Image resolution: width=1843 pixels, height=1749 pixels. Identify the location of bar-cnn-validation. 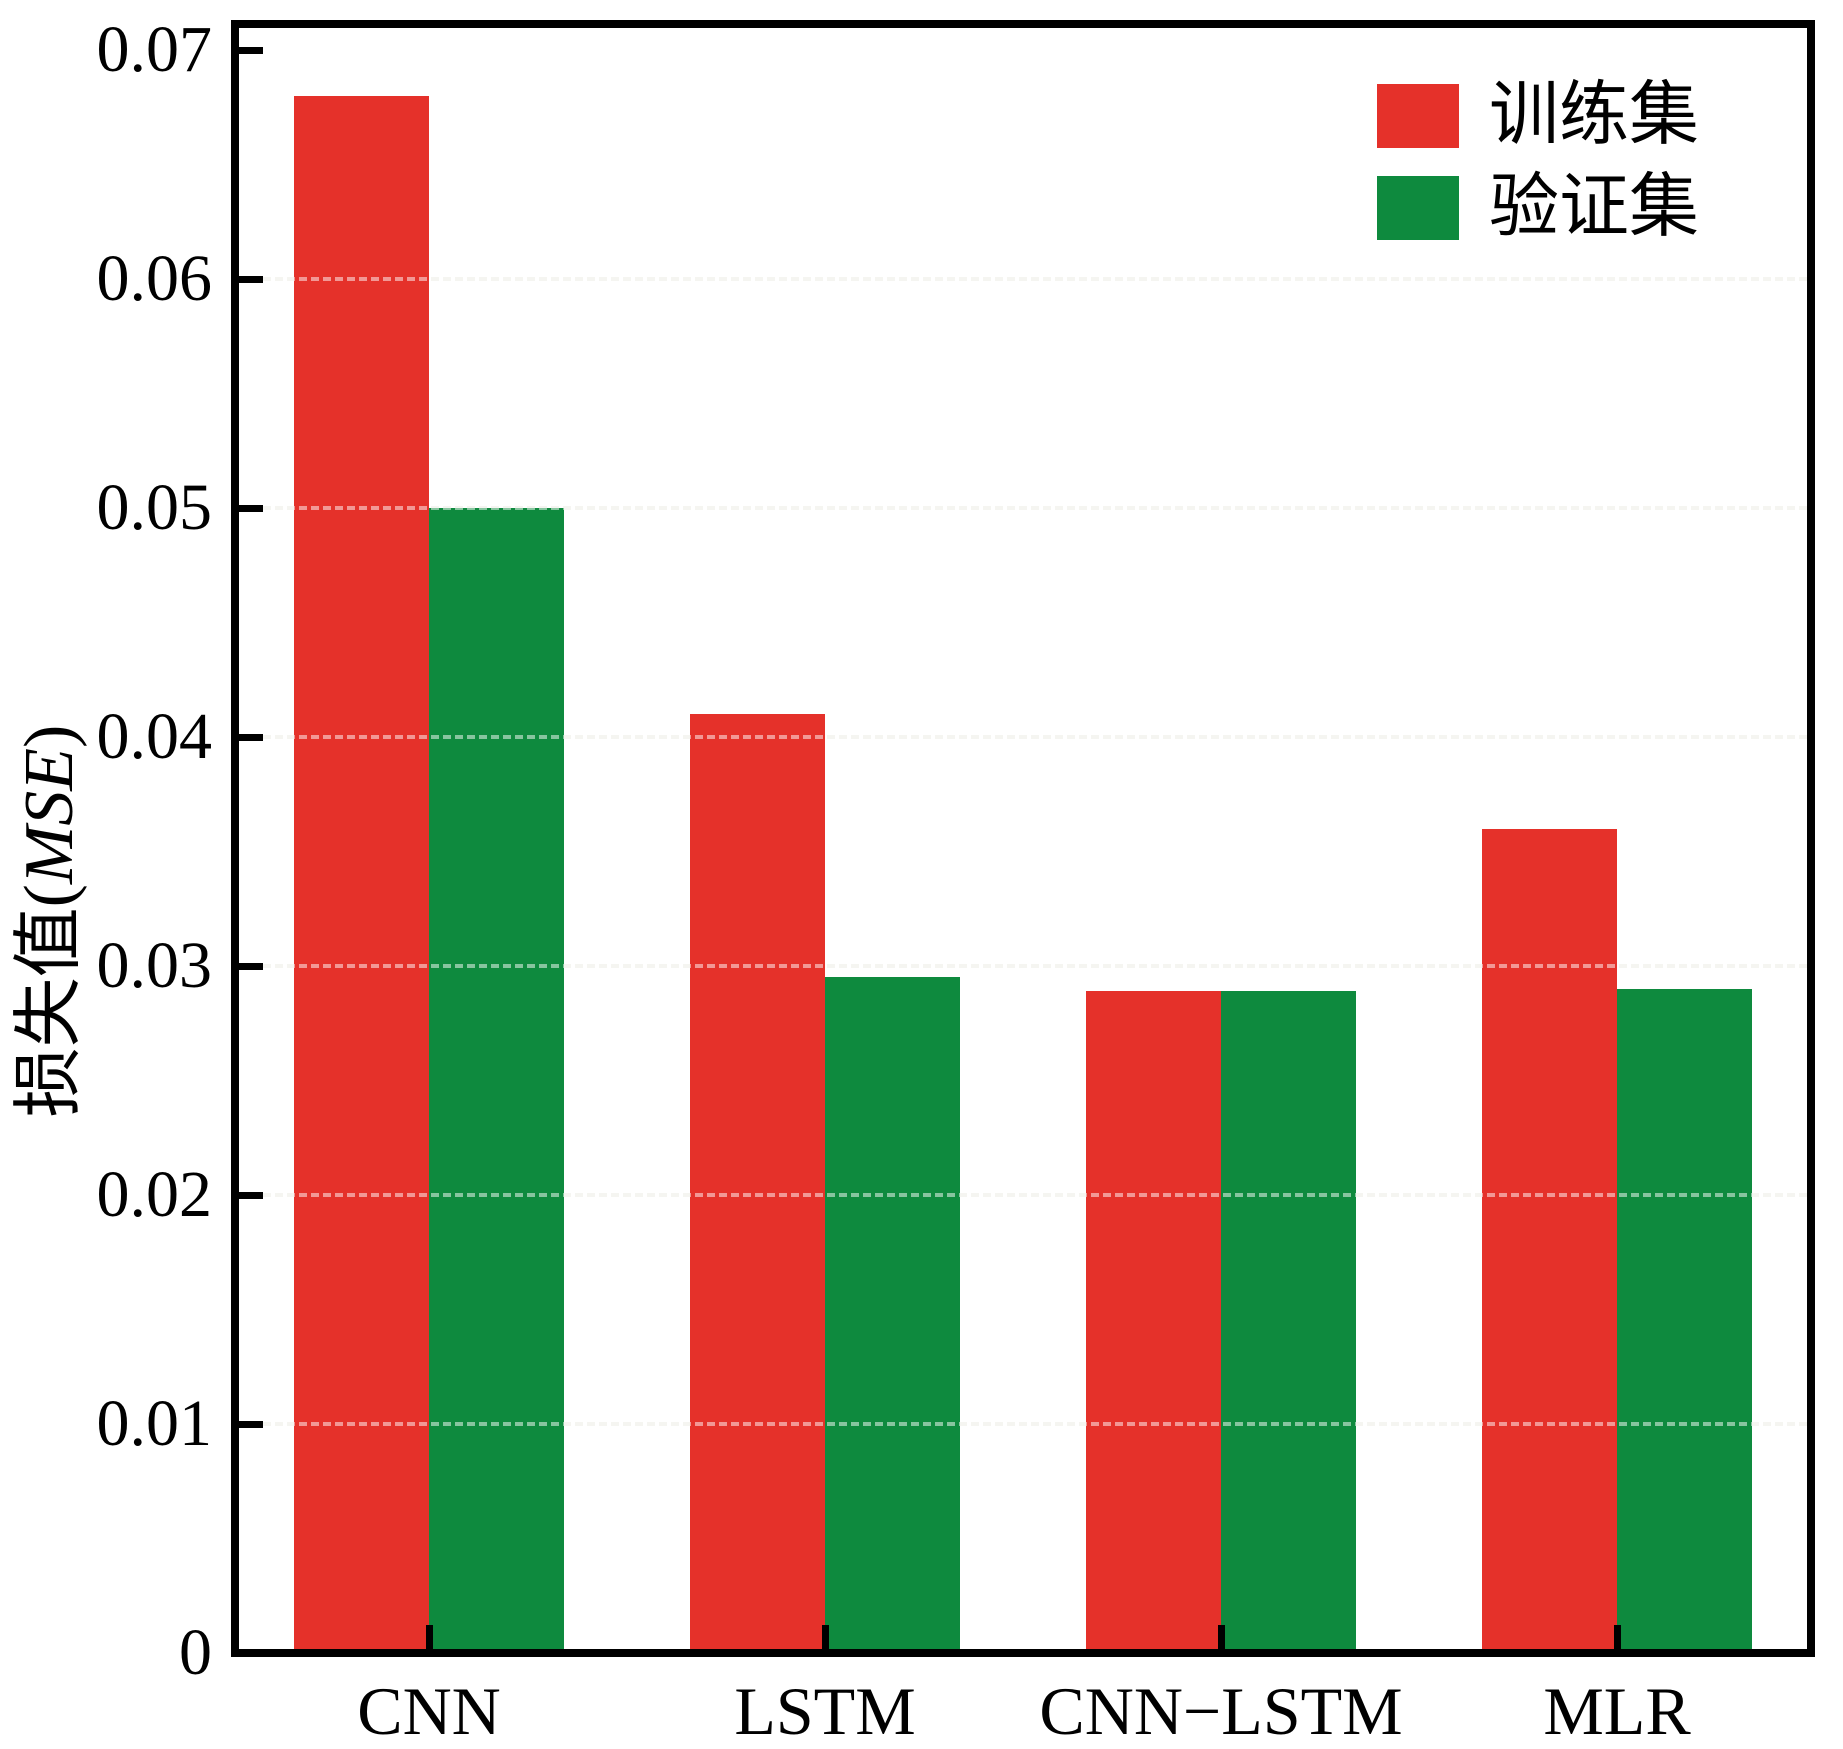
(496, 1078).